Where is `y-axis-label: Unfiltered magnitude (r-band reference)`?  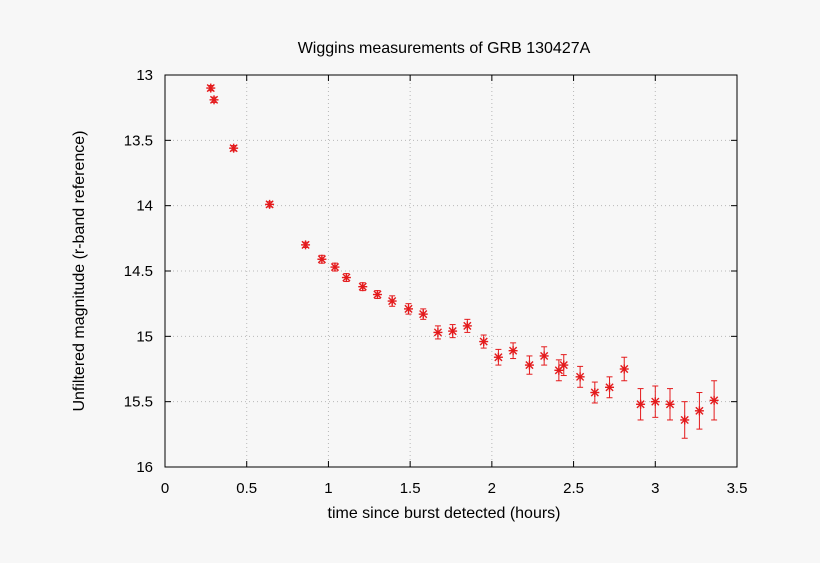 y-axis-label: Unfiltered magnitude (r-band reference) is located at coordinates (79, 270).